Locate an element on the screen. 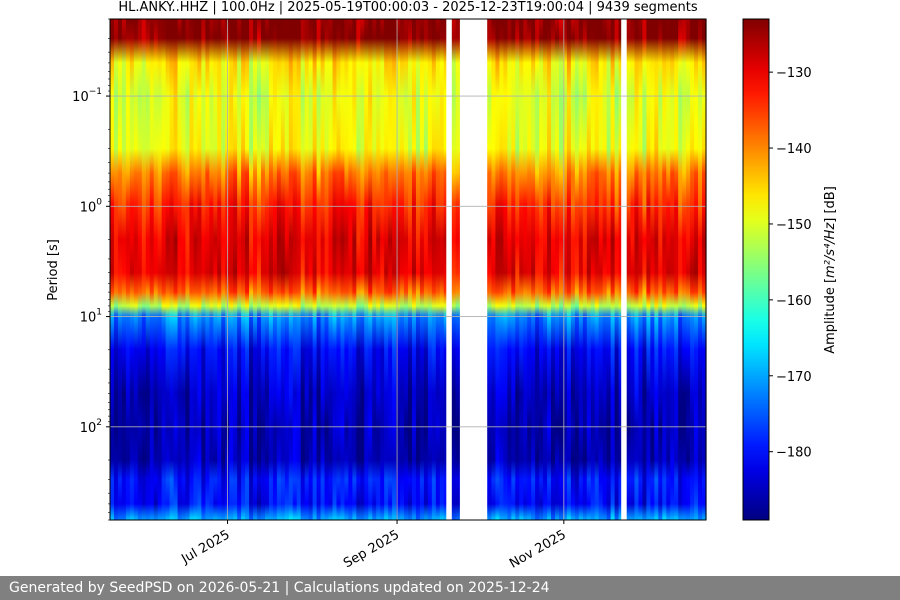  y-tick-label: 10⁰ is located at coordinates (91, 206).